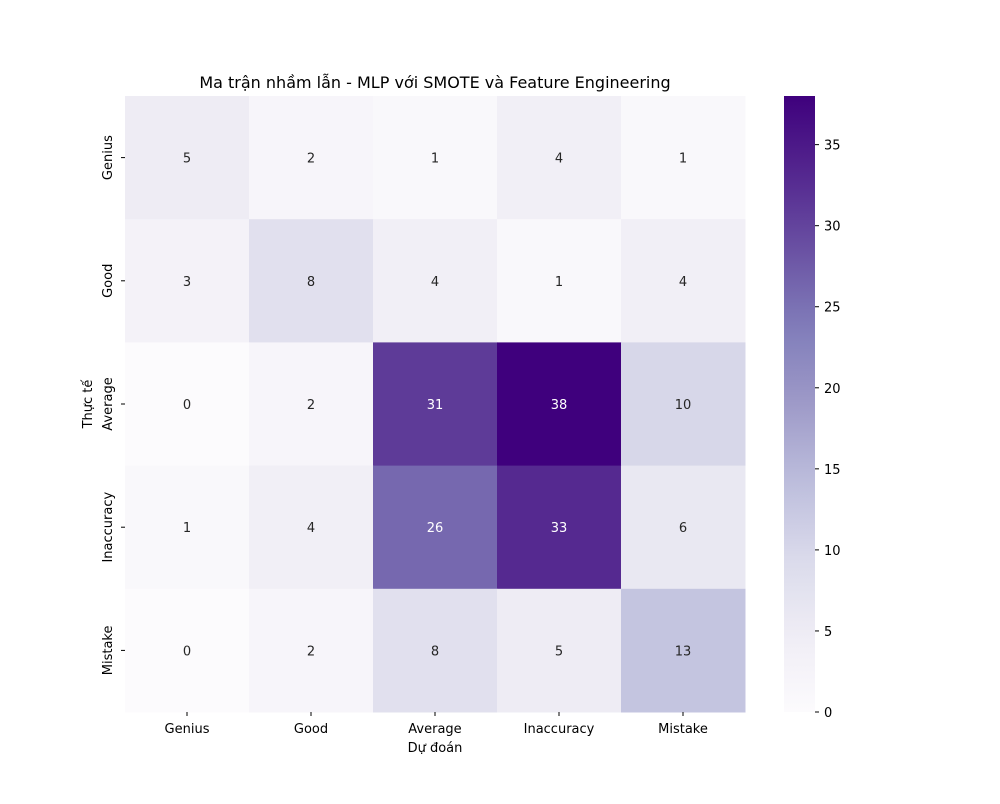  What do you see at coordinates (311, 729) in the screenshot?
I see `x-tick-label: Good` at bounding box center [311, 729].